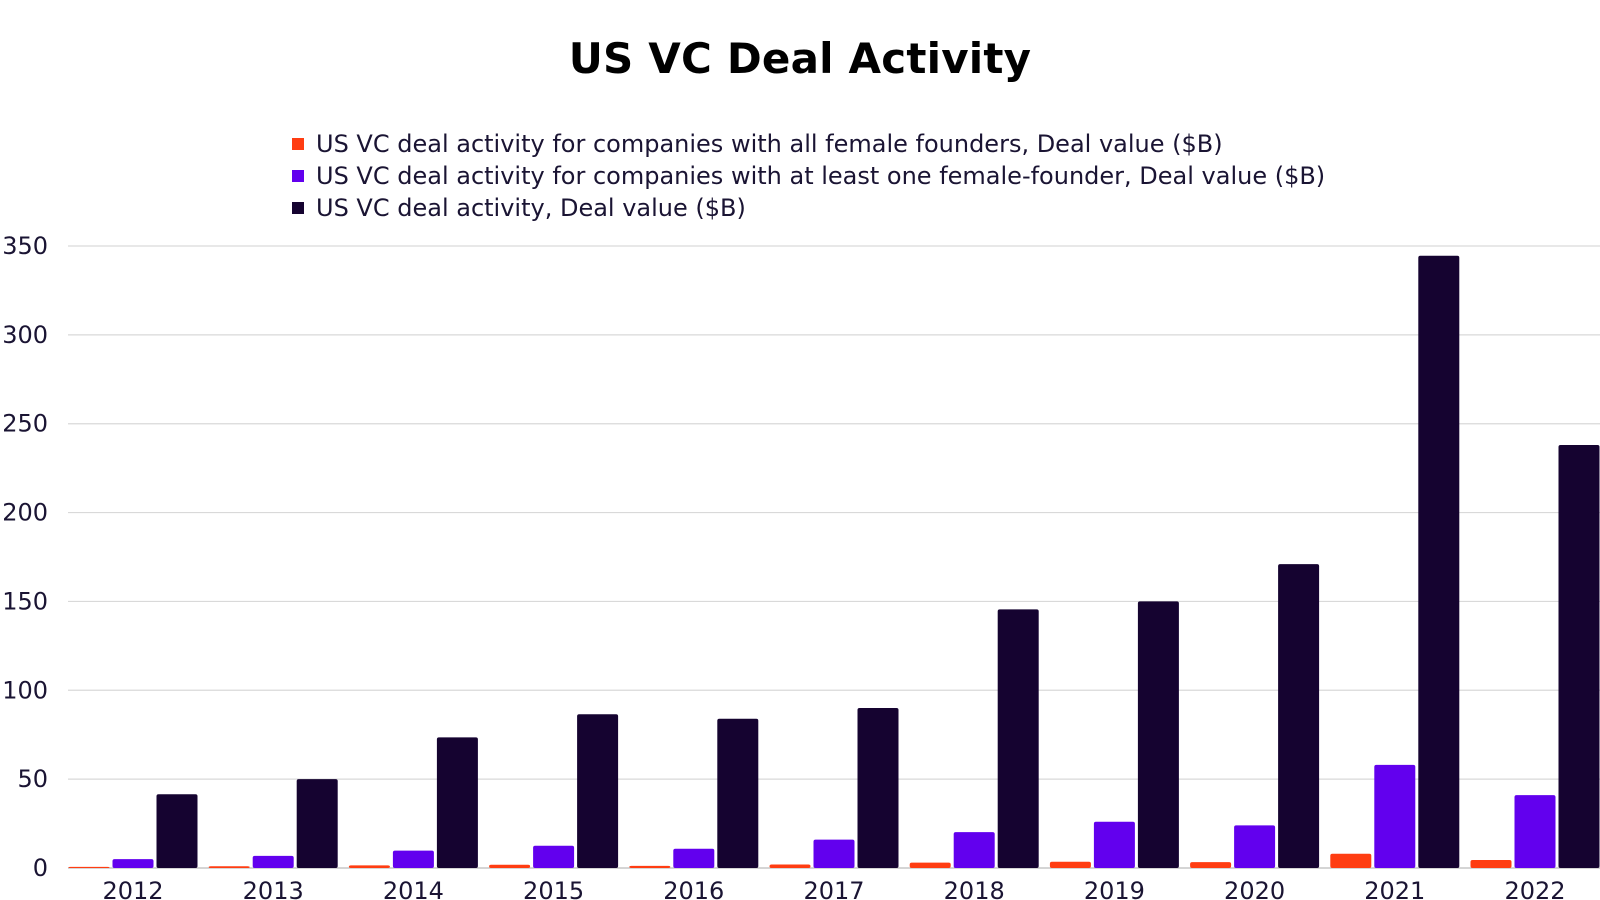 The height and width of the screenshot is (900, 1600). I want to click on x-tick-label-2017: 2017, so click(833, 888).